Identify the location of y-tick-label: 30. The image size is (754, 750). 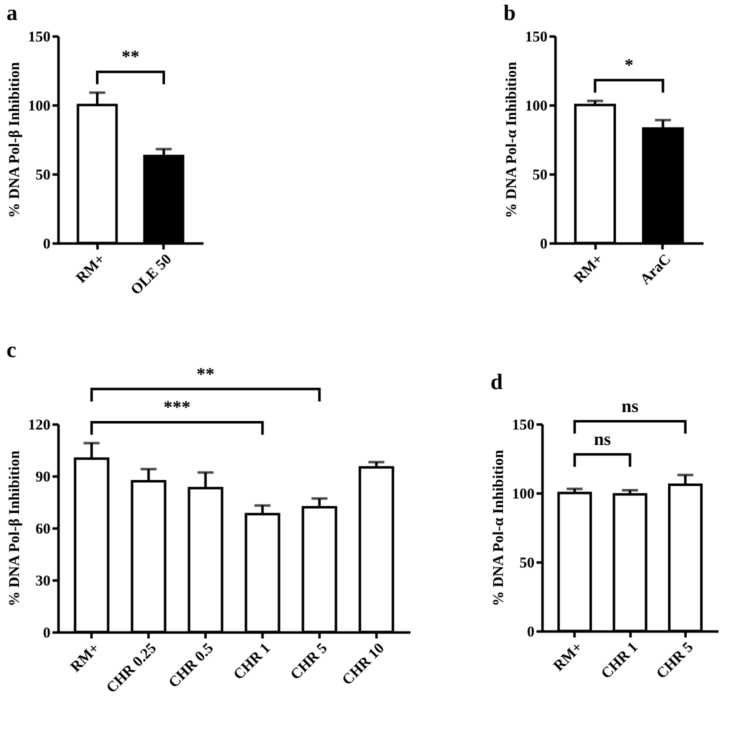
(43, 582).